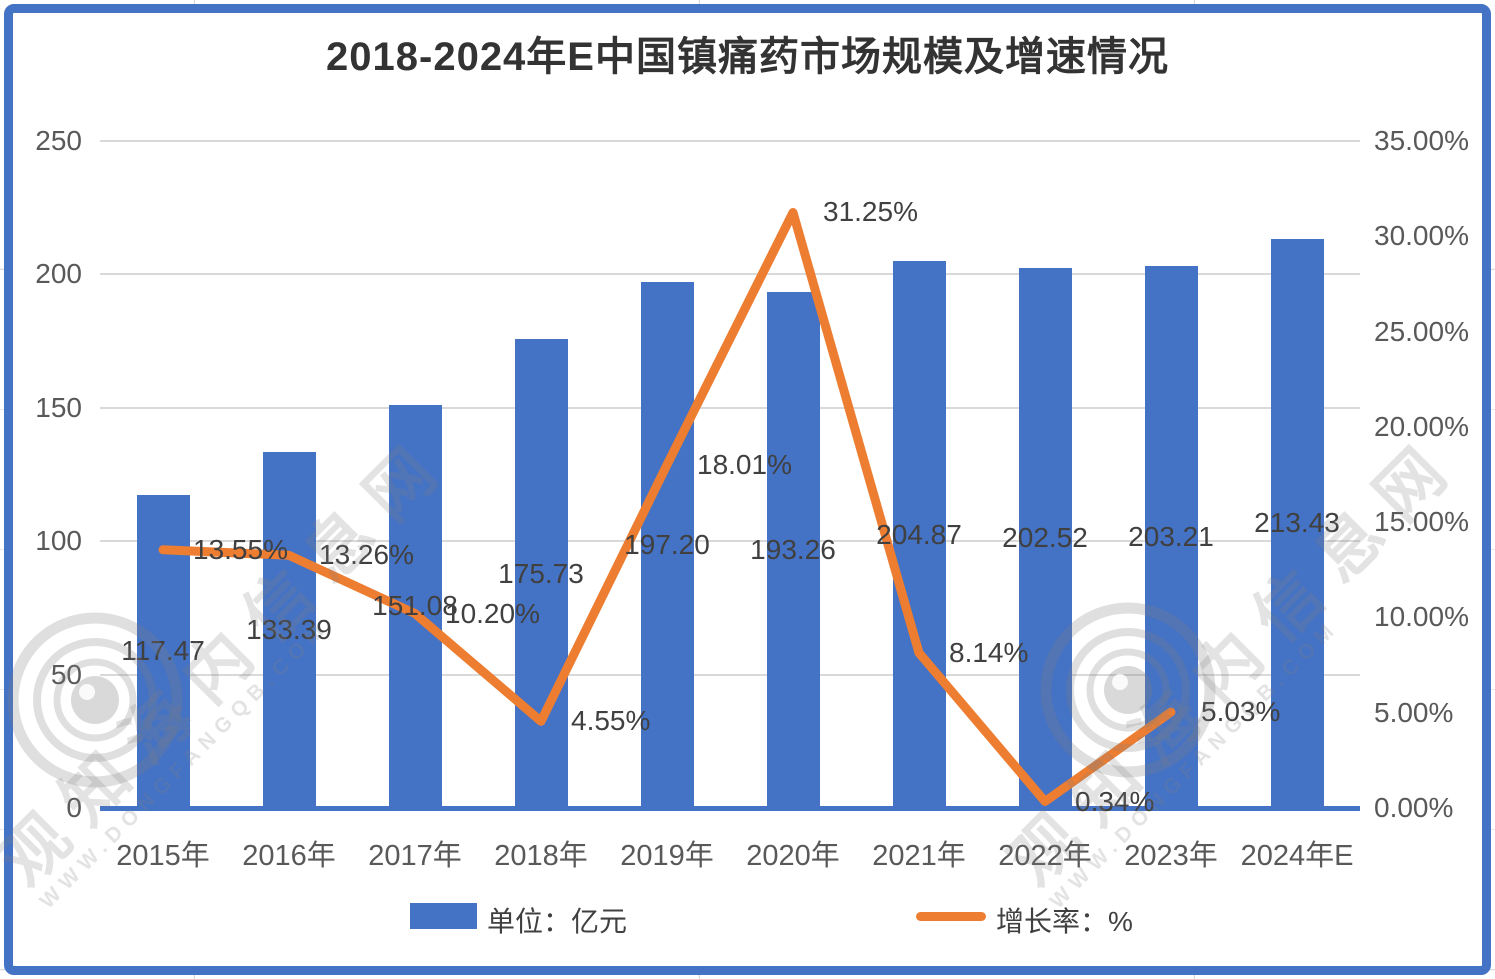 The image size is (1495, 979). What do you see at coordinates (1421, 522) in the screenshot?
I see `y-axis-right-tick: 15.00%` at bounding box center [1421, 522].